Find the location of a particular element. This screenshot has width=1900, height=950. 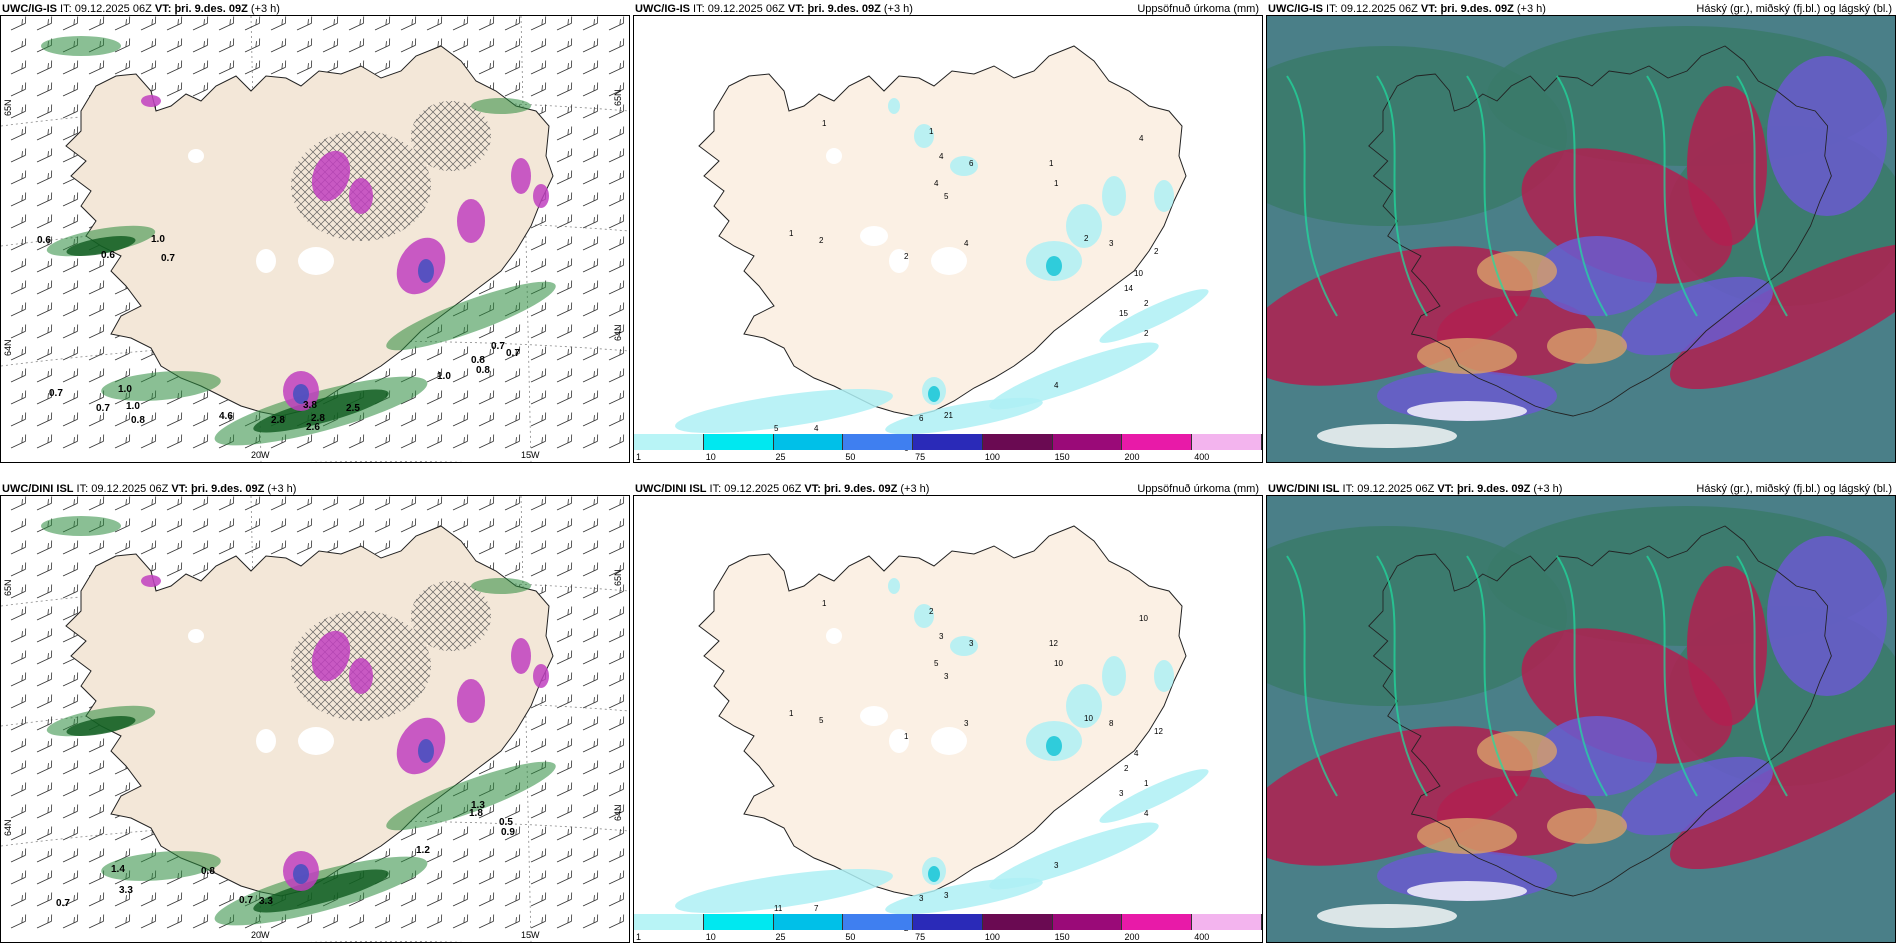

colorbar-tick: 25 is located at coordinates (780, 937).